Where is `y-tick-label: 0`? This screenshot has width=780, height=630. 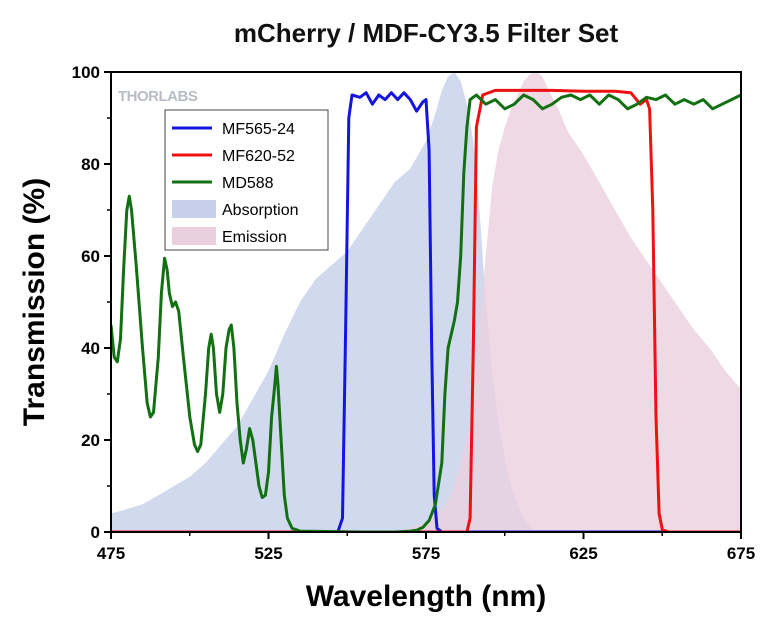 y-tick-label: 0 is located at coordinates (95, 532).